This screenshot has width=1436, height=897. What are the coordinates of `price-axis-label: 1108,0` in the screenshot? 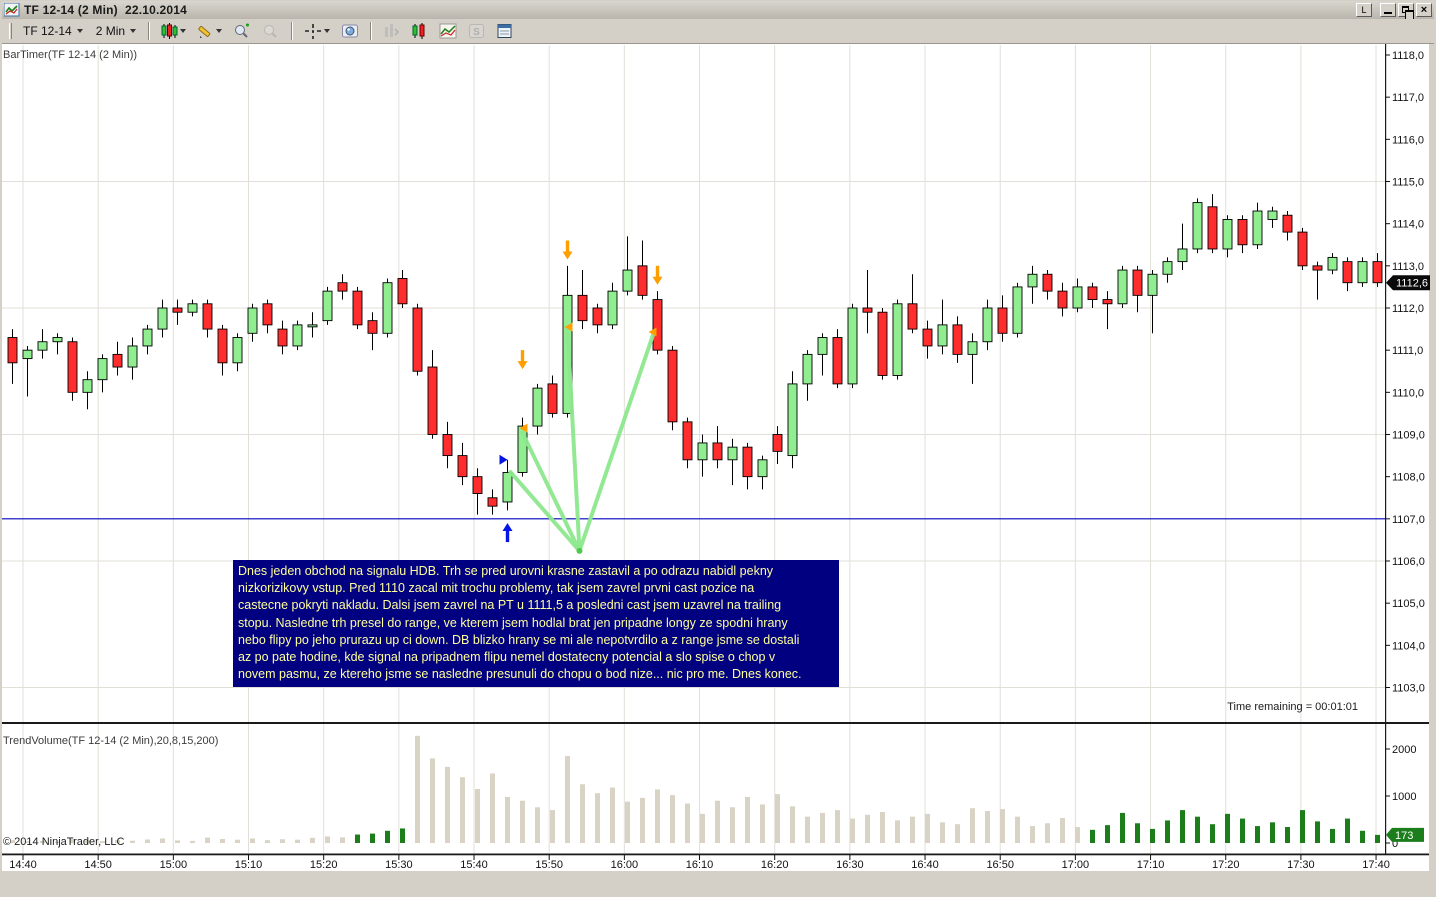 It's located at (1408, 478).